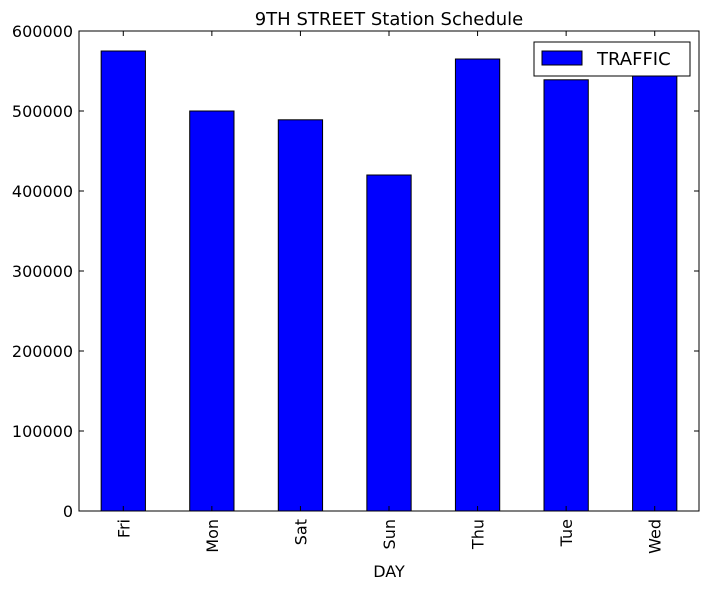 The image size is (709, 589). What do you see at coordinates (633, 59) in the screenshot?
I see `legend-label: TRAFFIC` at bounding box center [633, 59].